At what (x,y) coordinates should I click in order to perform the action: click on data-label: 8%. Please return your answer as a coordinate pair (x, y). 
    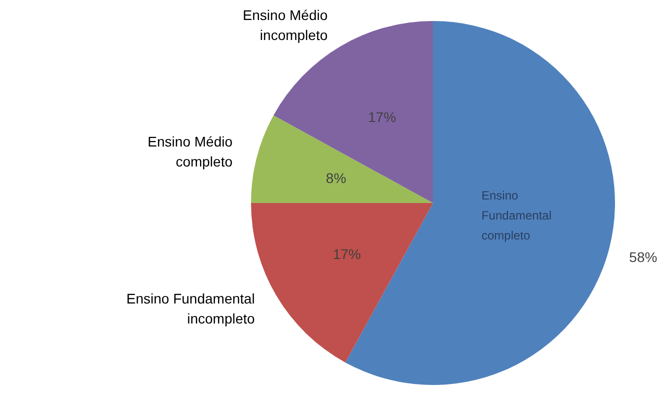
    Looking at the image, I should click on (336, 178).